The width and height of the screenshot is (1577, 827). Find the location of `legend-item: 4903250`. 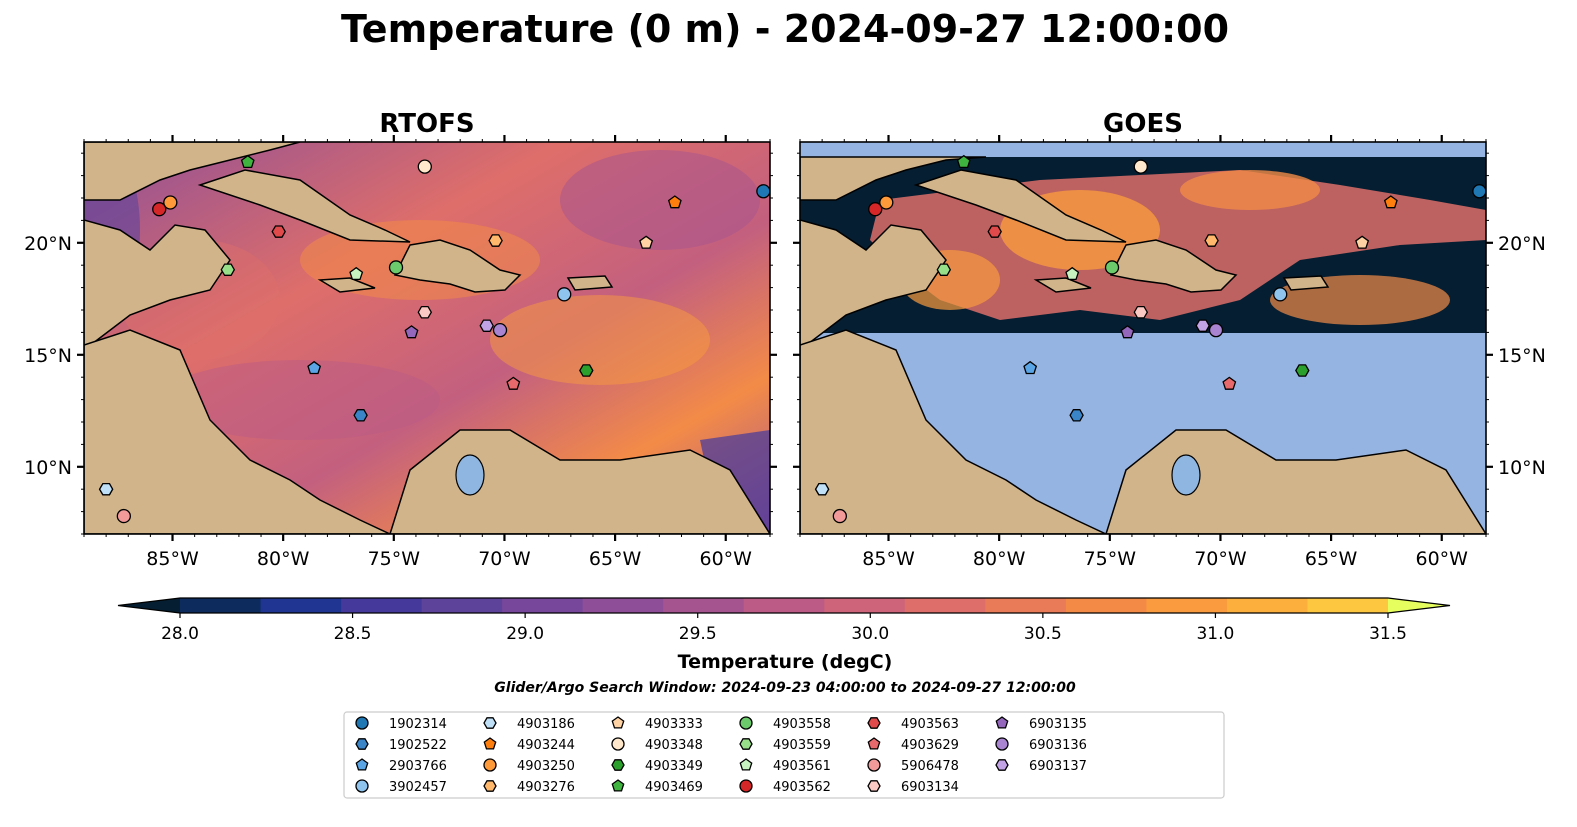

legend-item: 4903250 is located at coordinates (529, 766).